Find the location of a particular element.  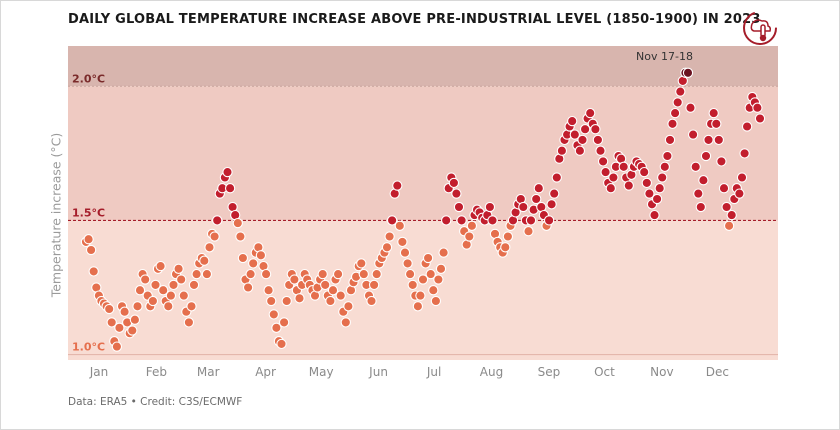

band-above-2c is located at coordinates (423, 66).